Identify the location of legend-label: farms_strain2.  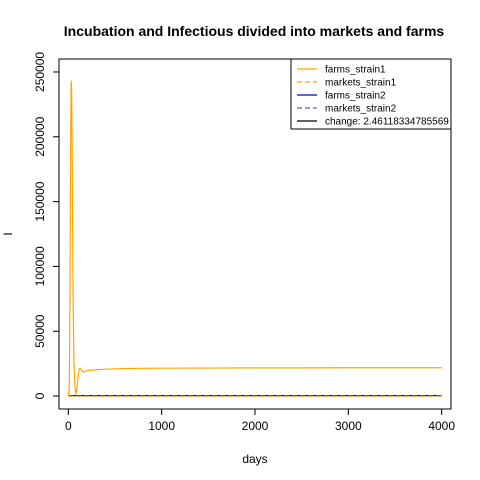
(355, 96).